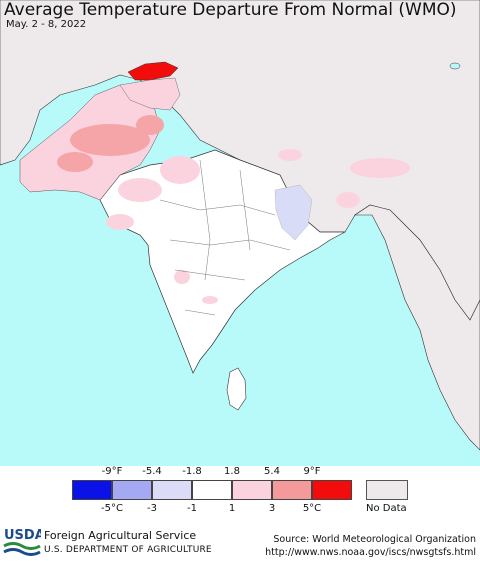 The width and height of the screenshot is (480, 561). Describe the element at coordinates (110, 140) in the screenshot. I see `warm-patch-pakistan` at that location.